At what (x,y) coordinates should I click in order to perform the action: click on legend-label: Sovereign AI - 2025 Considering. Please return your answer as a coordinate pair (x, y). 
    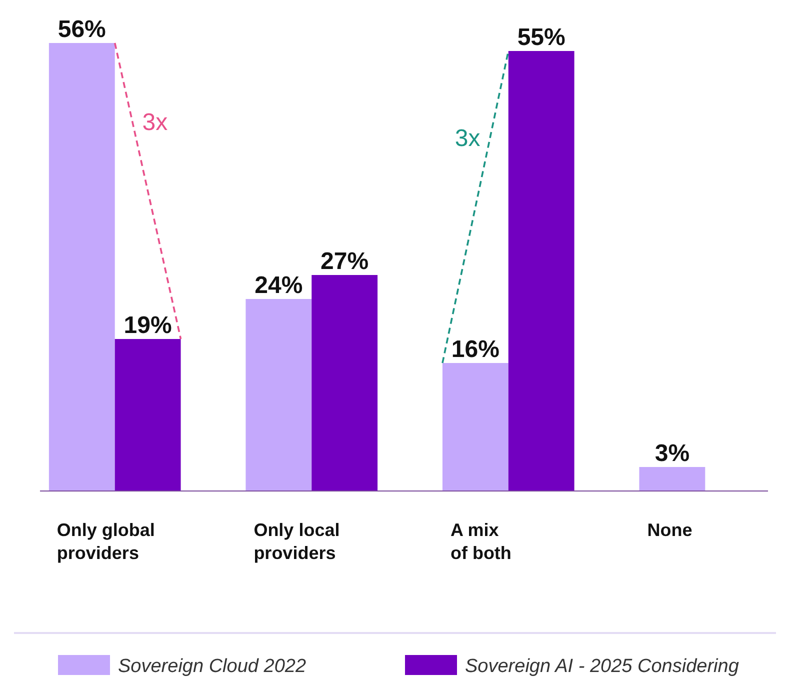
    Looking at the image, I should click on (602, 666).